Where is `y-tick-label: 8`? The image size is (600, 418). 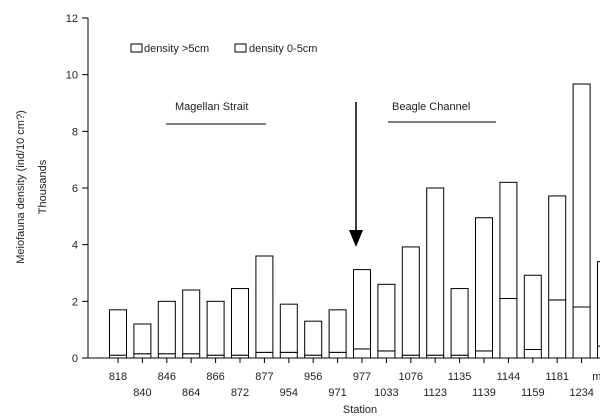
y-tick-label: 8 is located at coordinates (75, 132).